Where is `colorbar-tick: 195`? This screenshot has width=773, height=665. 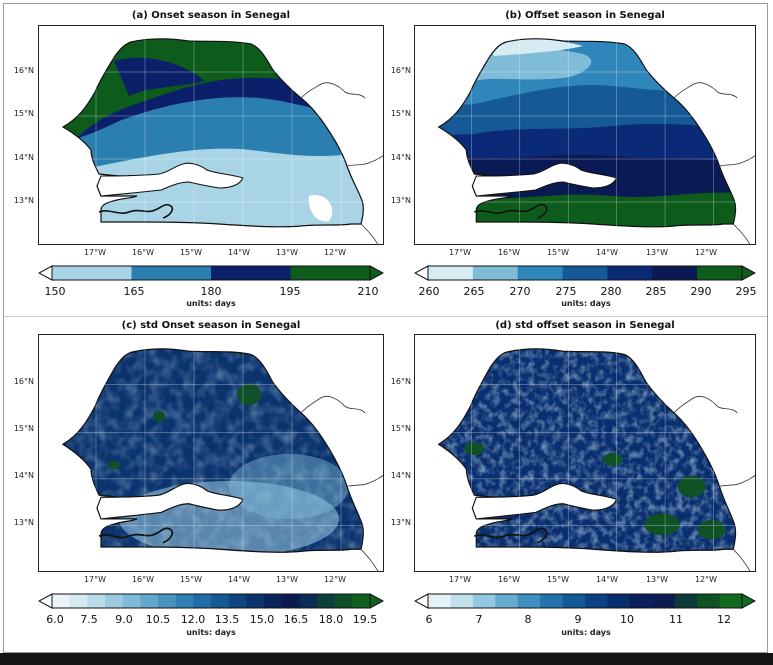
colorbar-tick: 195 is located at coordinates (290, 291).